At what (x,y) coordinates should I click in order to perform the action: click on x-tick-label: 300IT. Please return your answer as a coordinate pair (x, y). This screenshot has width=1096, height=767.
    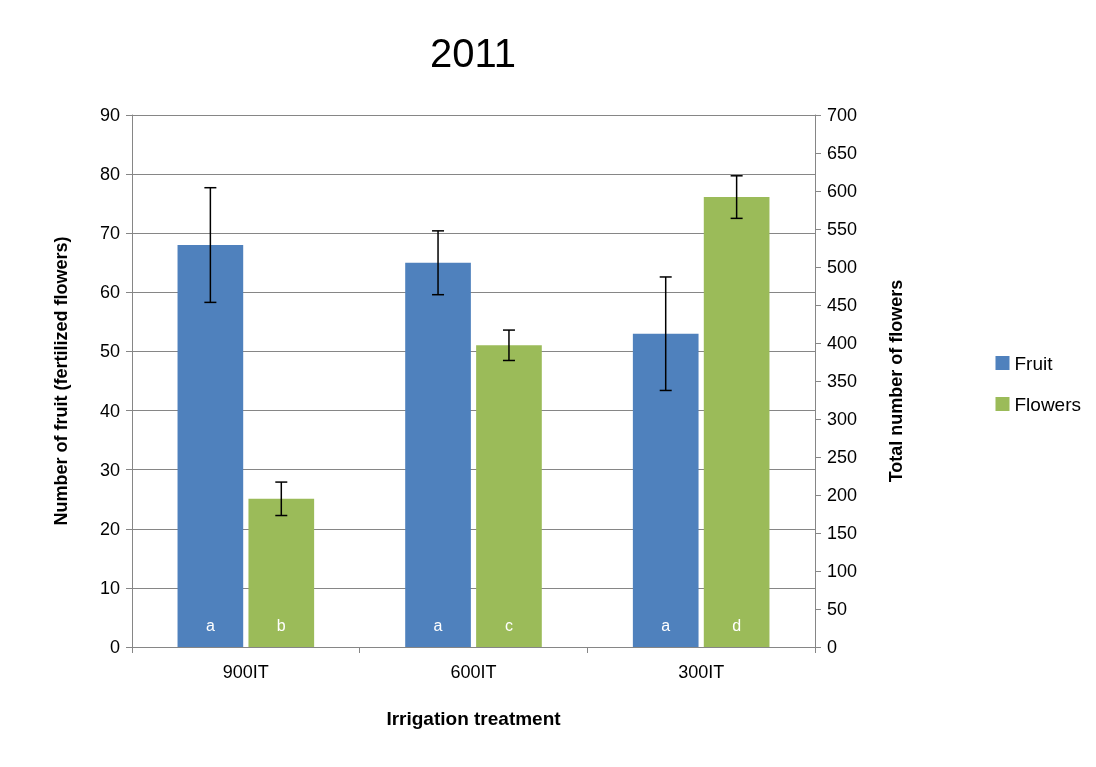
    Looking at the image, I should click on (701, 672).